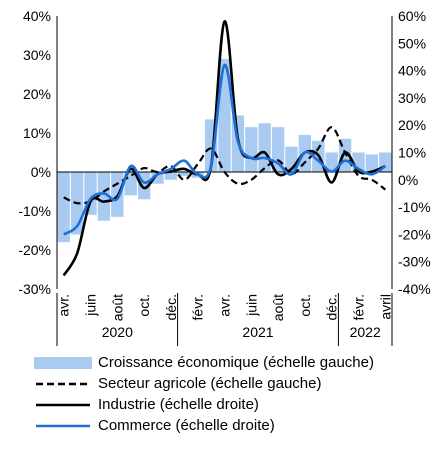 The height and width of the screenshot is (462, 448). What do you see at coordinates (414, 262) in the screenshot?
I see `right-tick-label: -30%` at bounding box center [414, 262].